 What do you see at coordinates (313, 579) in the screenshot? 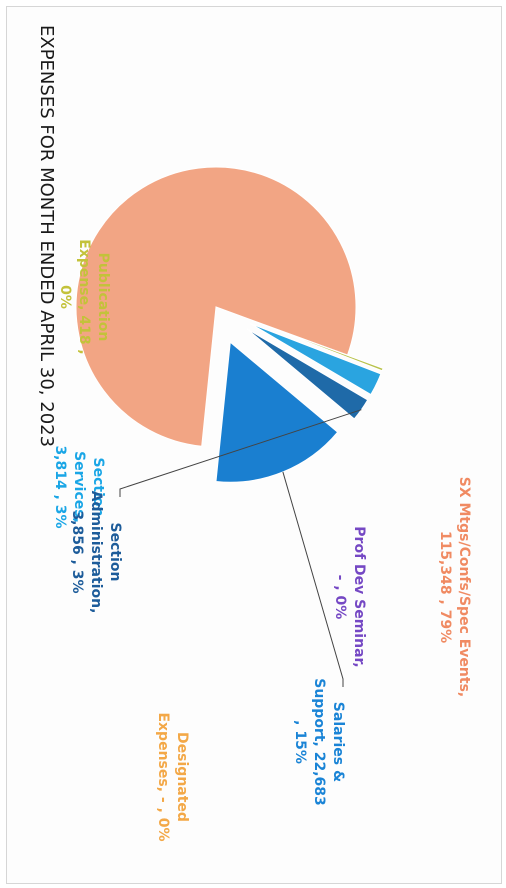
I see `leader-line-salaries-support` at bounding box center [313, 579].